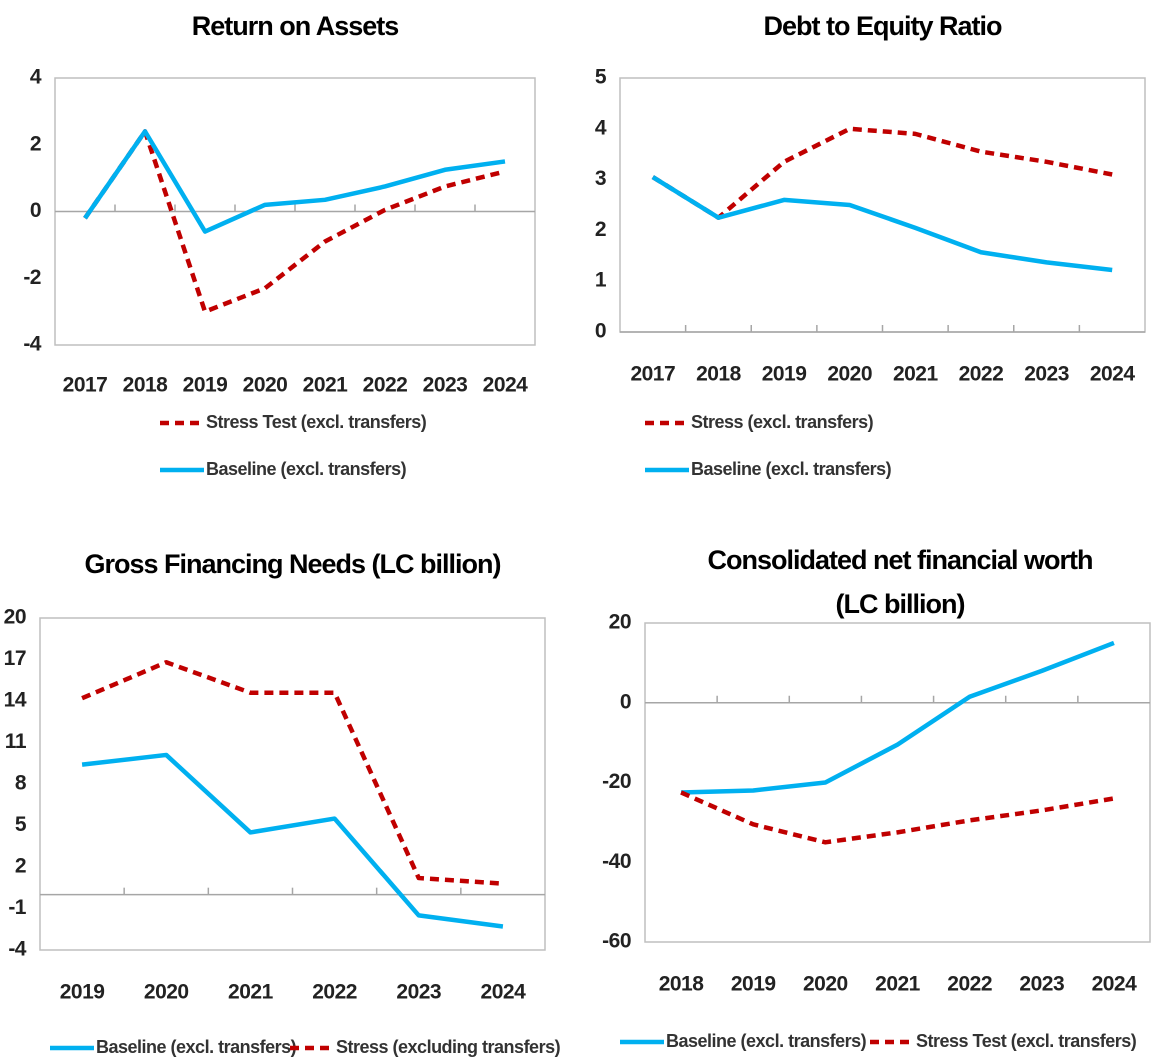 This screenshot has height=1061, width=1155. What do you see at coordinates (782, 422) in the screenshot?
I see `legend-label: Stress (excl. transfers)` at bounding box center [782, 422].